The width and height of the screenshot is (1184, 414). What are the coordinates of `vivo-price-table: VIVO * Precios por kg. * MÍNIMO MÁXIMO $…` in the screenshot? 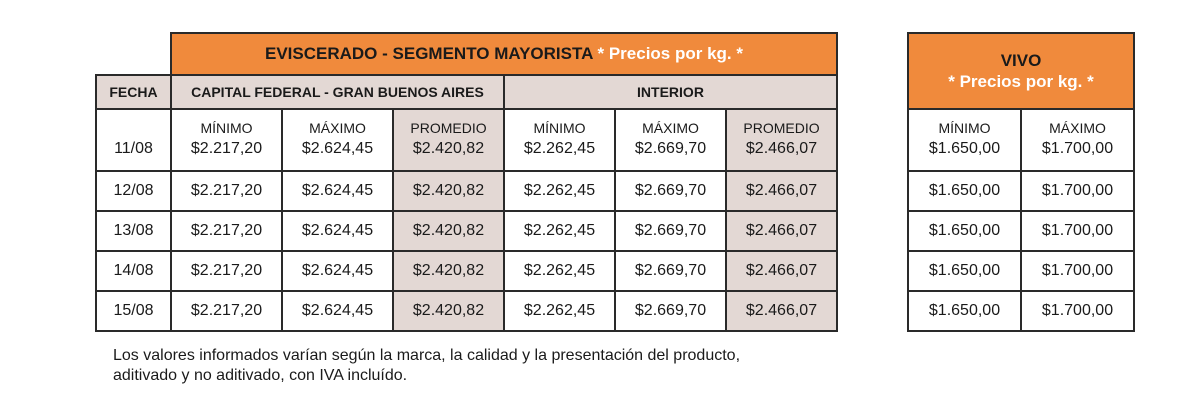 It's located at (1021, 182).